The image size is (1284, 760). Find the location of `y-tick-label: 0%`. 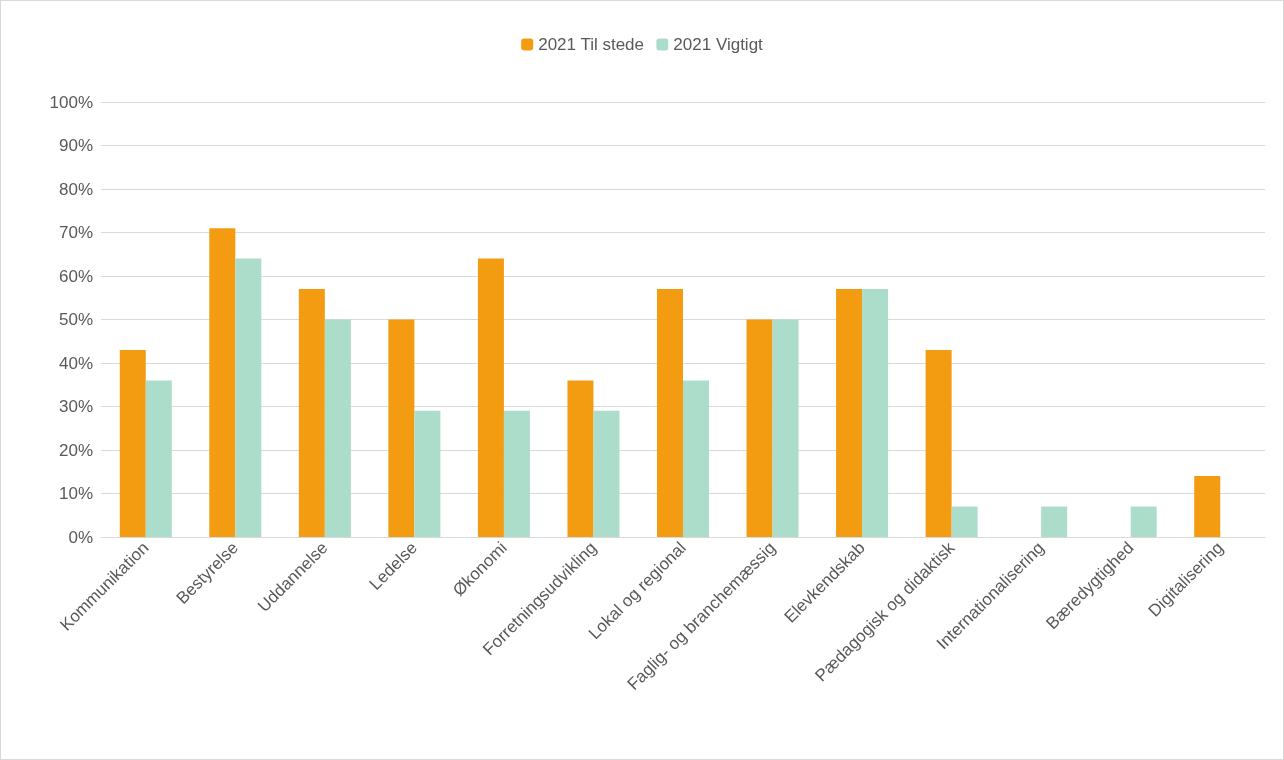

y-tick-label: 0% is located at coordinates (80, 537).